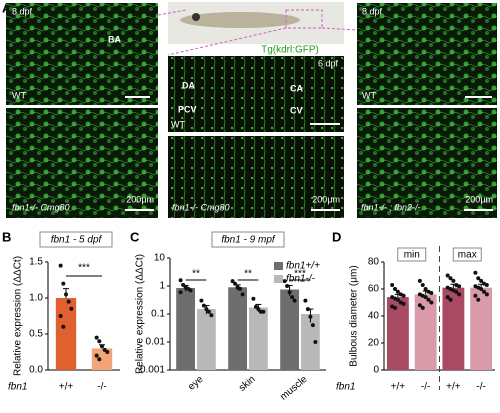 The width and height of the screenshot is (500, 413). What do you see at coordinates (22, 11) in the screenshot?
I see `image-label: 8 dpf` at bounding box center [22, 11].